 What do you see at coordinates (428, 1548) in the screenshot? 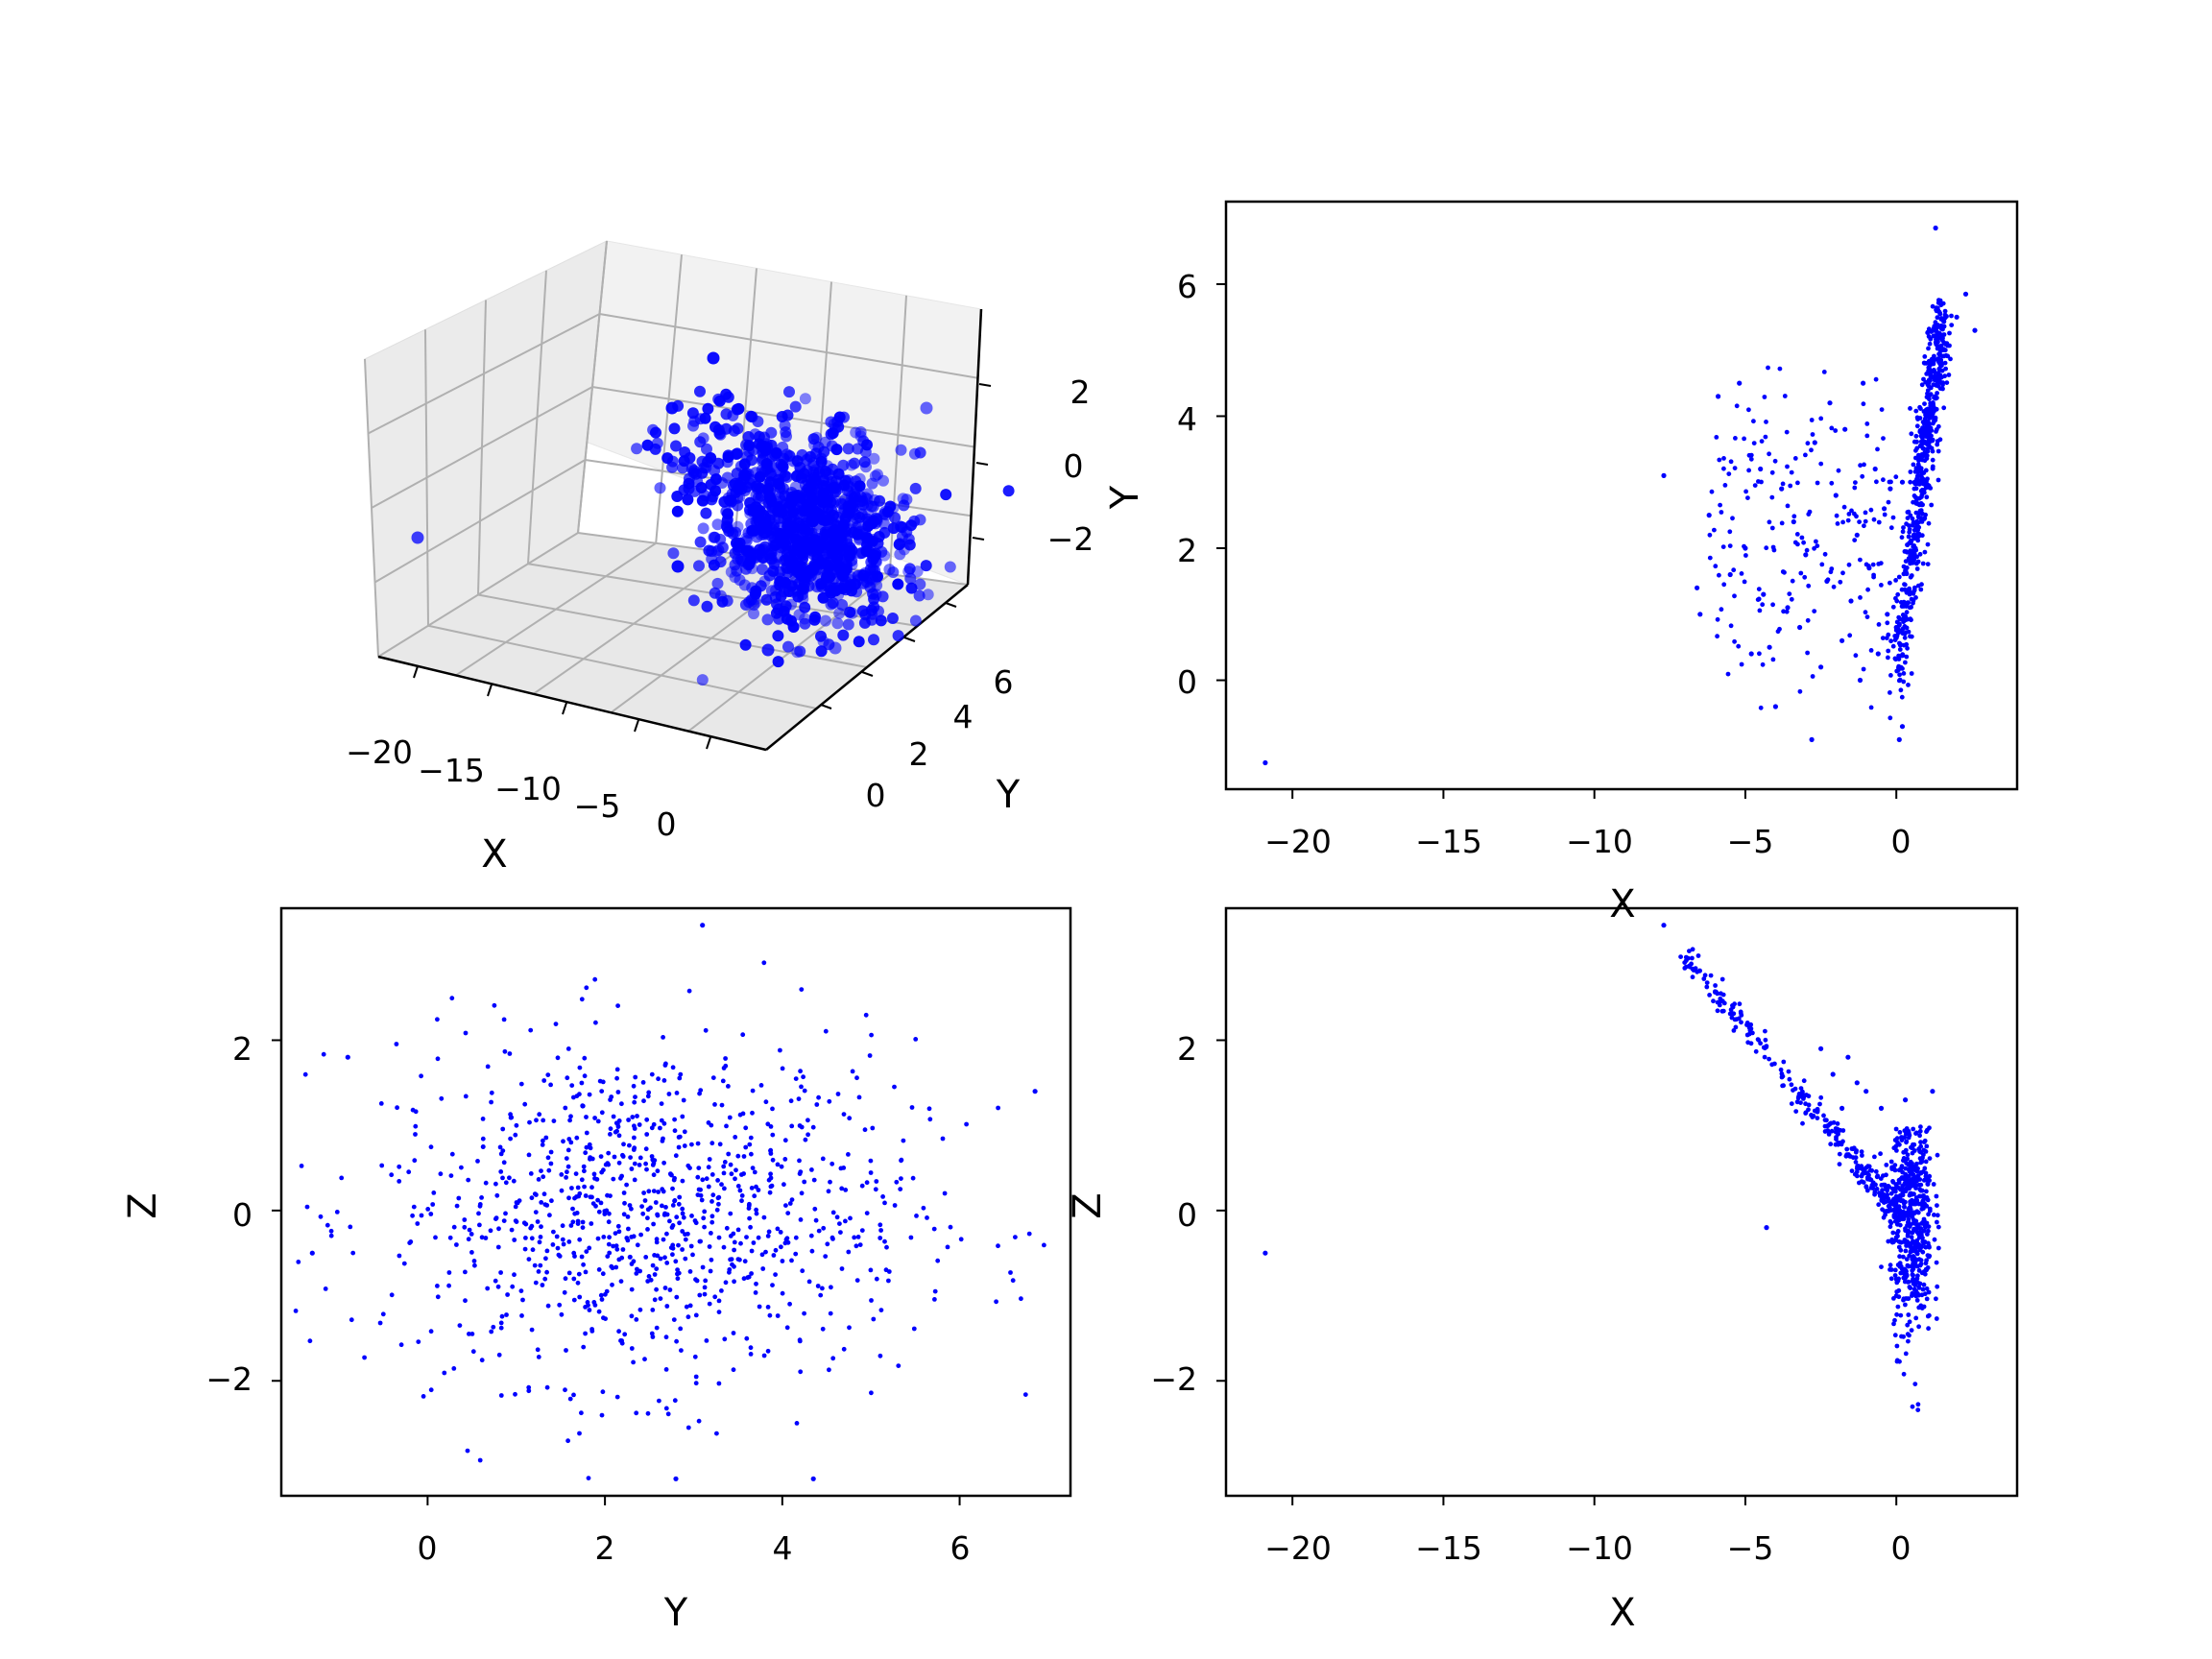
I see `yz-xtick-label: 0` at bounding box center [428, 1548].